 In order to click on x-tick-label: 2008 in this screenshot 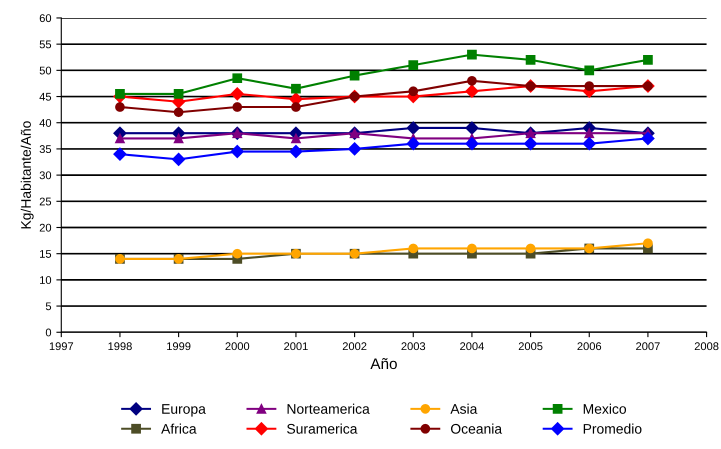, I will do `click(706, 346)`.